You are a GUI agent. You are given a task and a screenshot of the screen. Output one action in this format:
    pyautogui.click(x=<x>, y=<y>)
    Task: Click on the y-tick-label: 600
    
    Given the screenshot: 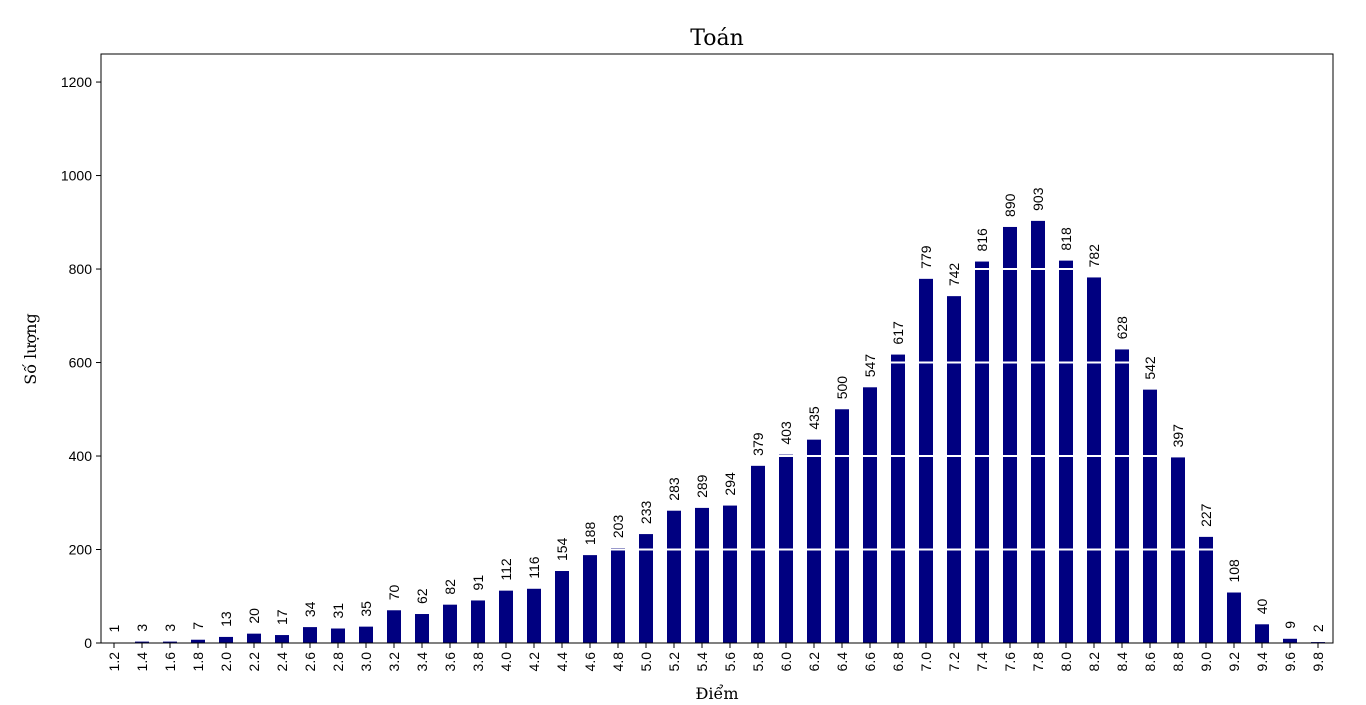 What is the action you would take?
    pyautogui.click(x=81, y=363)
    